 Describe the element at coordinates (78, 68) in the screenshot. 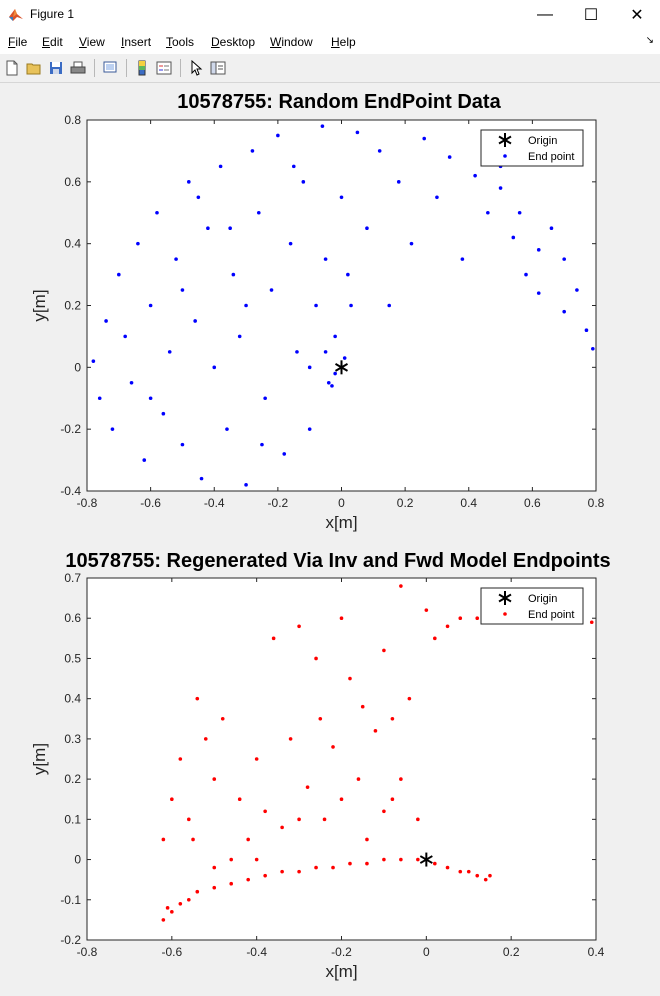

I see `print-icon` at that location.